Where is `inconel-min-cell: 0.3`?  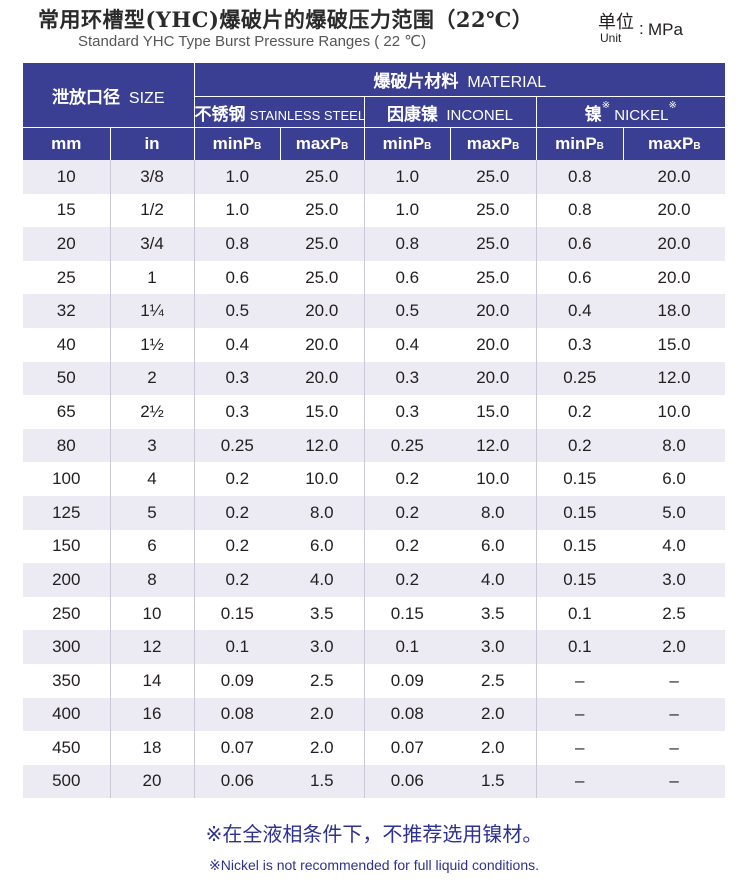 inconel-min-cell: 0.3 is located at coordinates (407, 412).